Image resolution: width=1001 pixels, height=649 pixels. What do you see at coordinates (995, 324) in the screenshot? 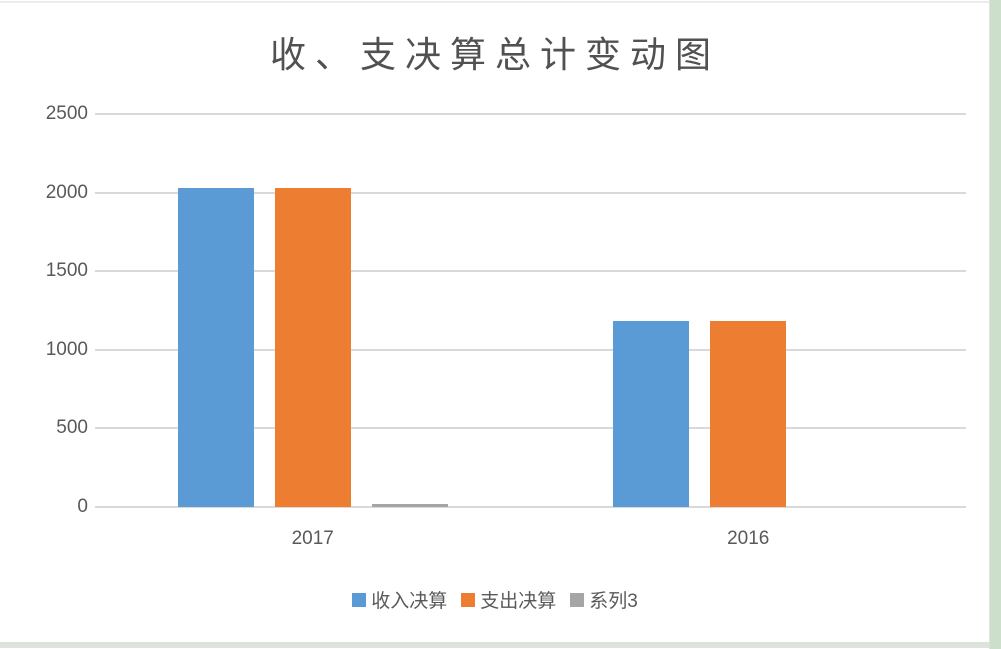
I see `frame-border-right` at bounding box center [995, 324].